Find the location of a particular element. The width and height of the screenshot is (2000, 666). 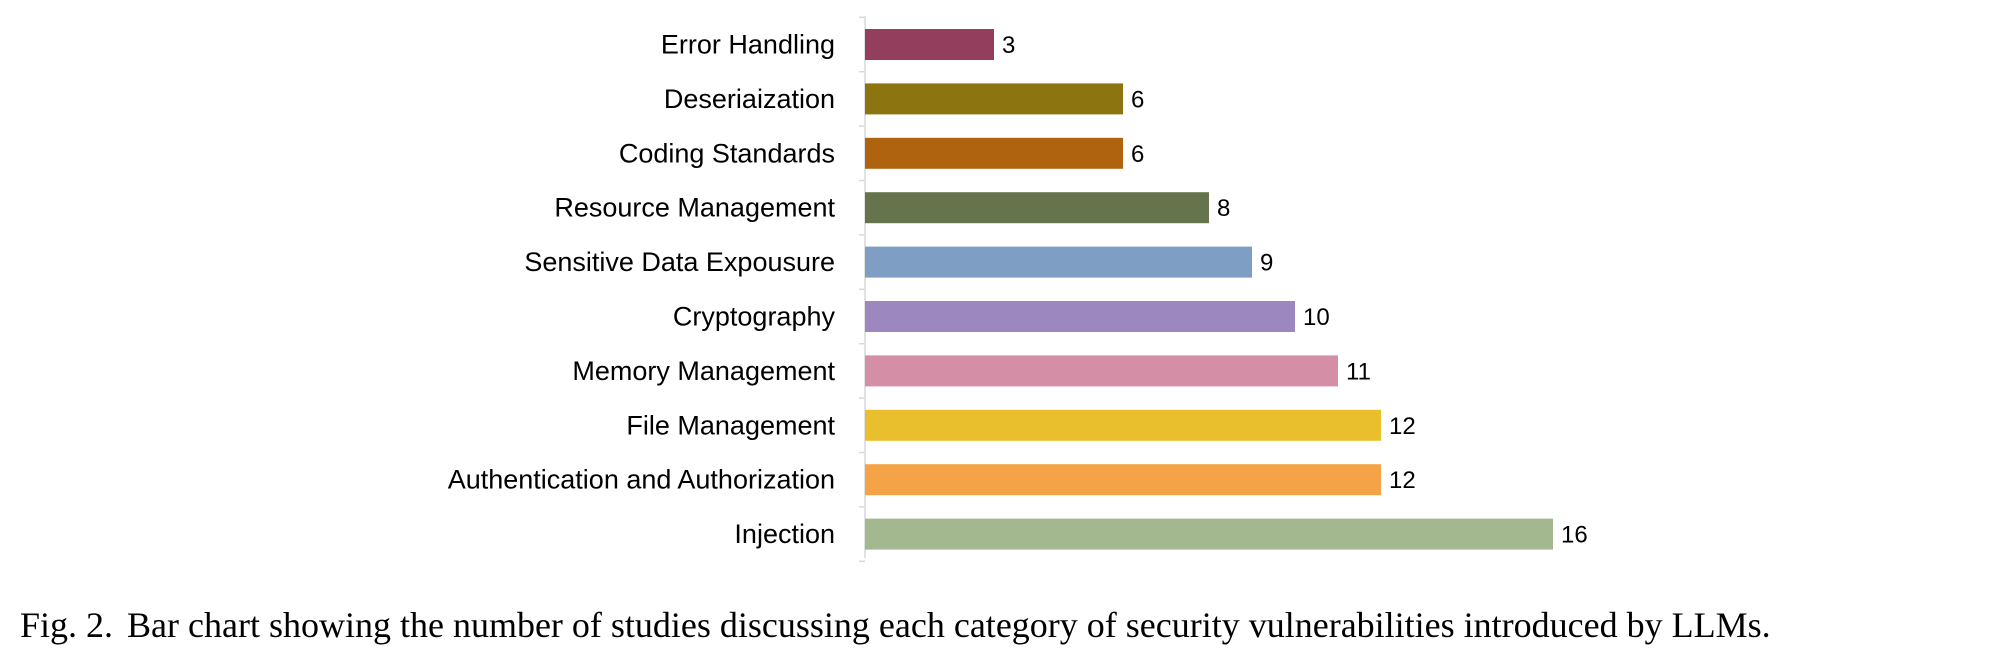

category-label-coding-standards: Coding Standards is located at coordinates (727, 153).